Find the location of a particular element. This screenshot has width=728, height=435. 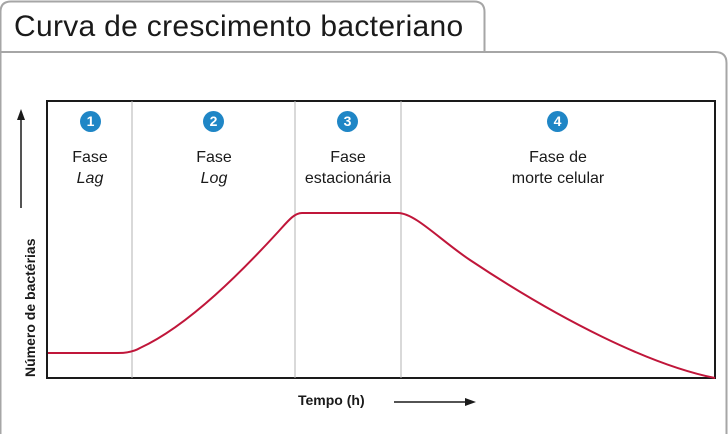

x-axis-arrow-icon is located at coordinates (470, 402).